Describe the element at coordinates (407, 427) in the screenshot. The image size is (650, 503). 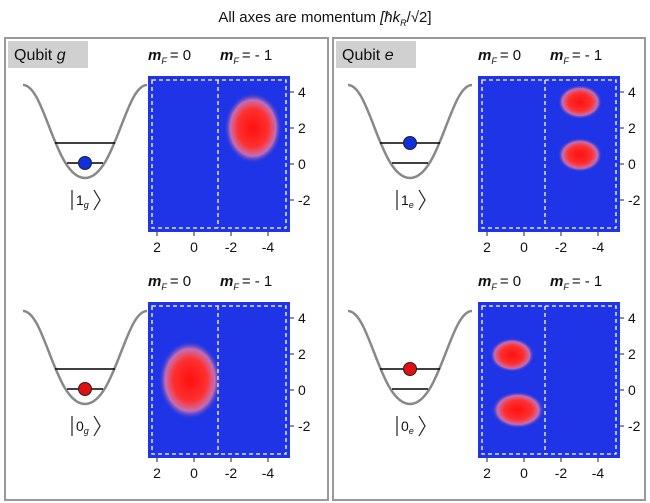
I see `ket-label: 0e` at that location.